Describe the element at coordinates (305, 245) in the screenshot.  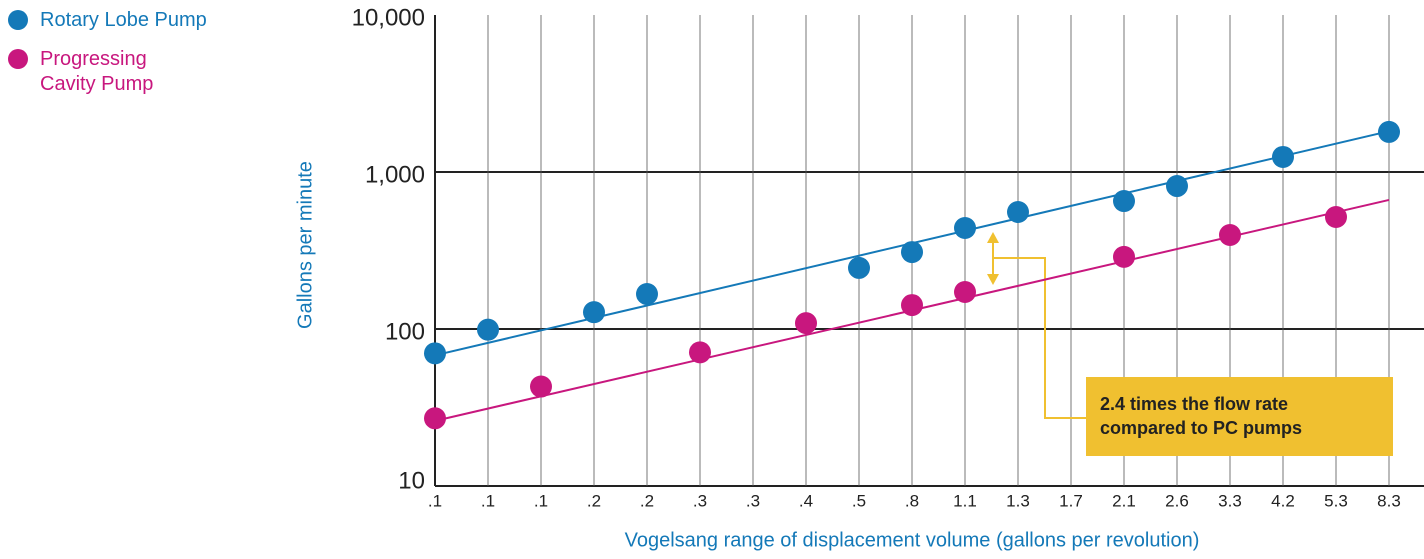
I see `y-axis-label: Gallons per minute` at that location.